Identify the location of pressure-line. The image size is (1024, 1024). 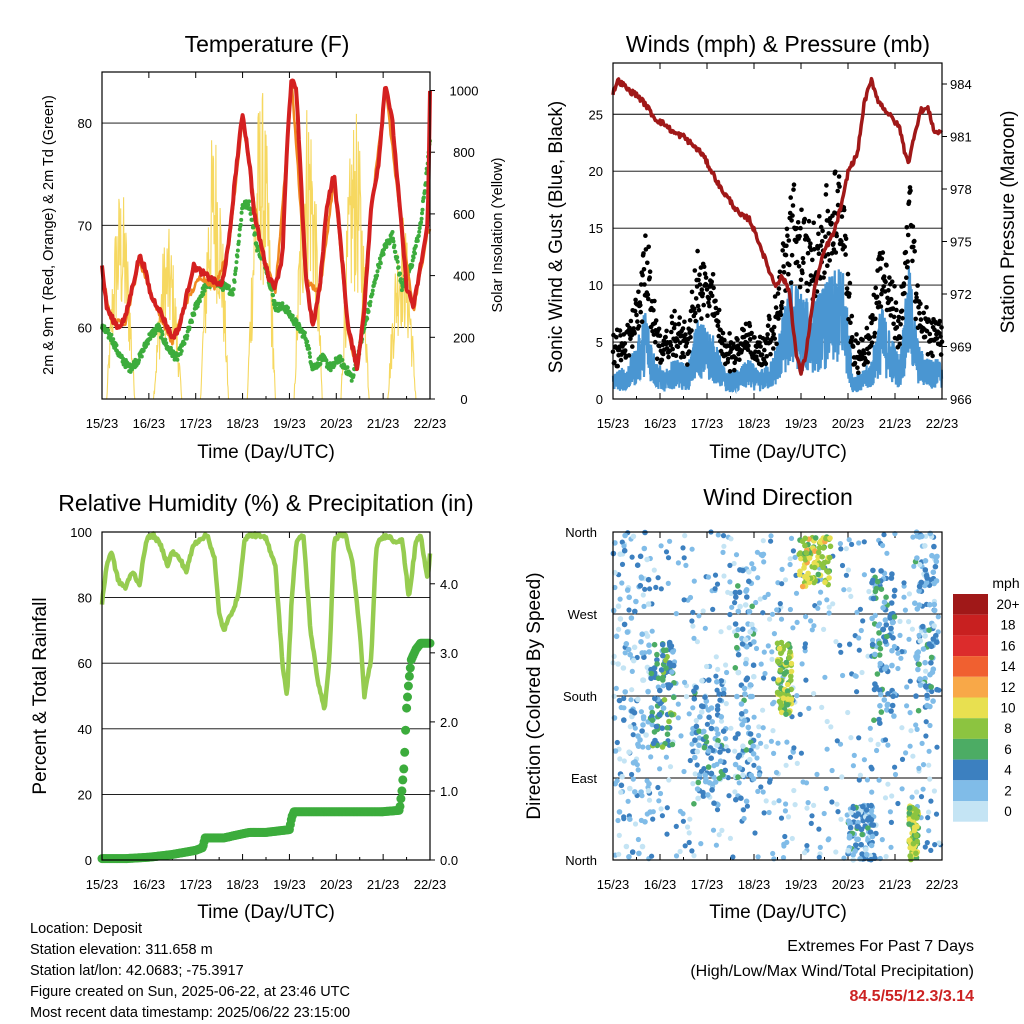
(777, 226).